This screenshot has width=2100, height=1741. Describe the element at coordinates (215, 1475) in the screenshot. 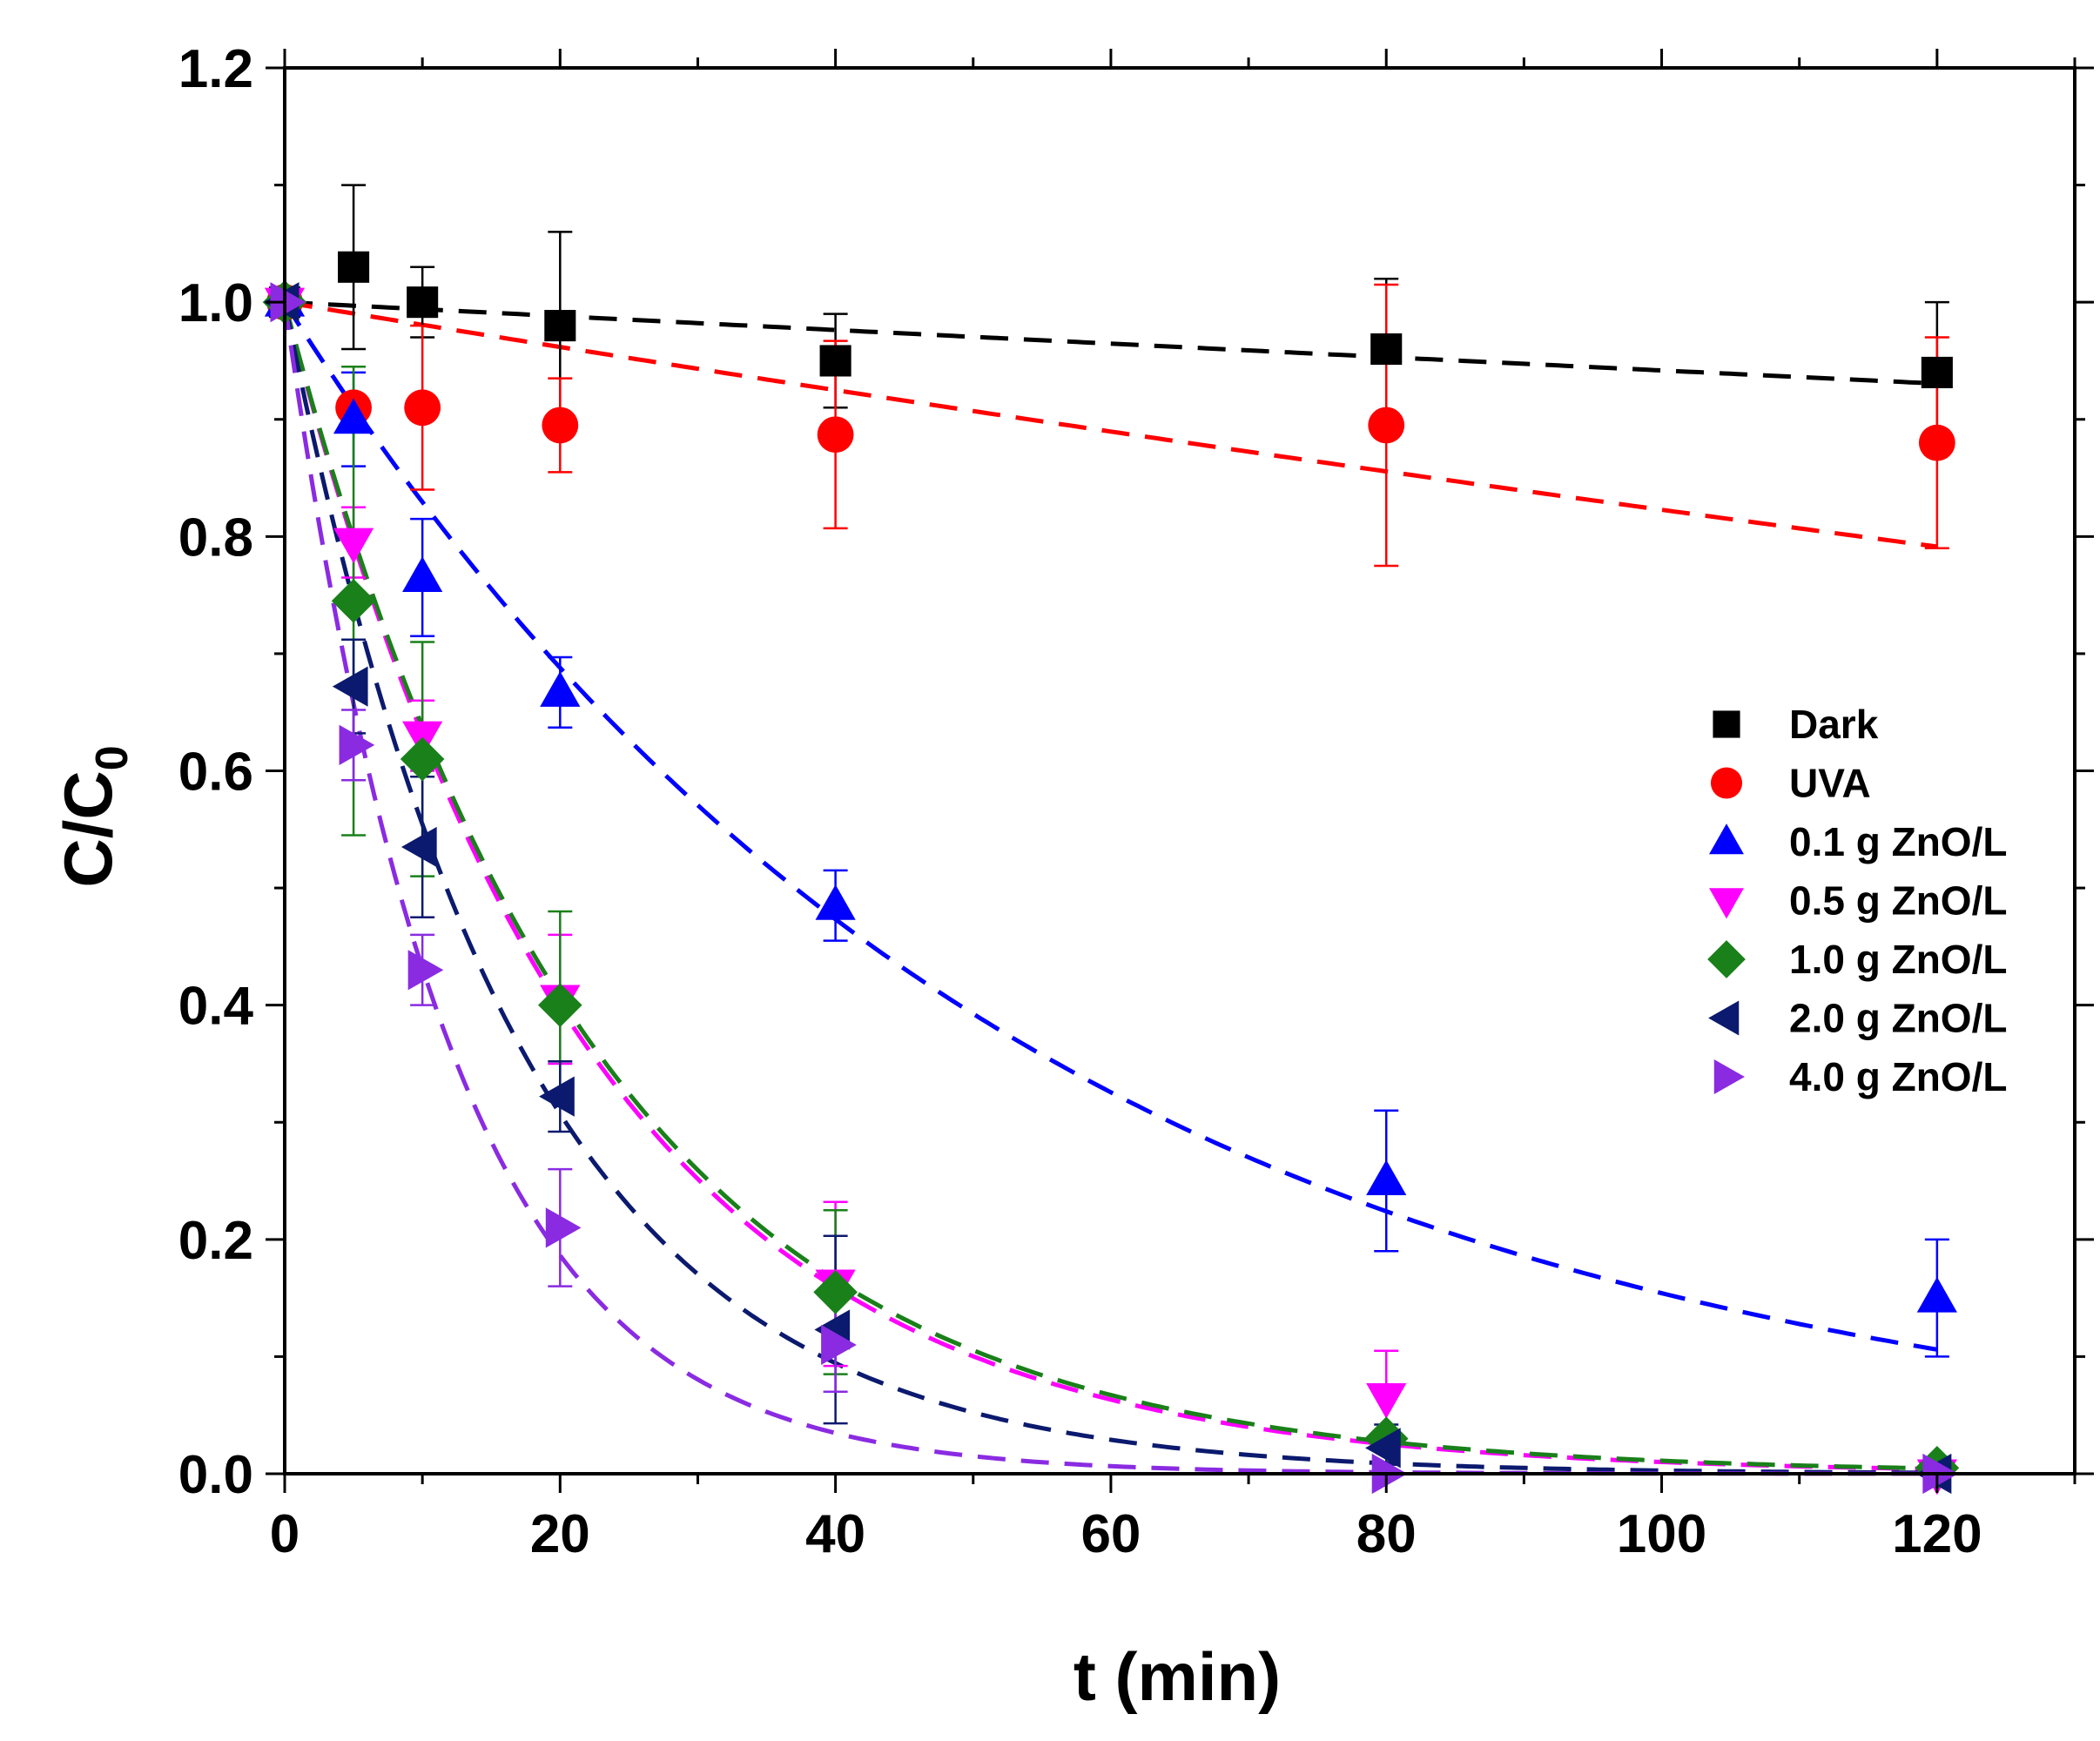

I see `y-tick-label: 0.0` at that location.